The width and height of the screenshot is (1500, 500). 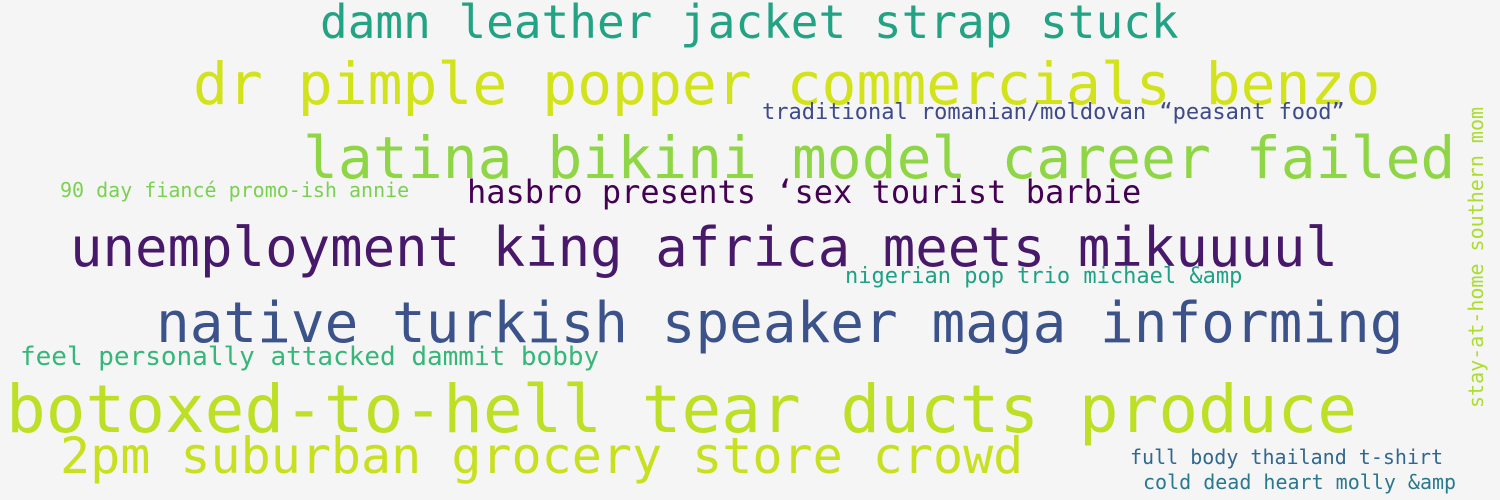 What do you see at coordinates (749, 24) in the screenshot?
I see `phrase-damn-leather-jacket: damn leather jacket strap stuck` at bounding box center [749, 24].